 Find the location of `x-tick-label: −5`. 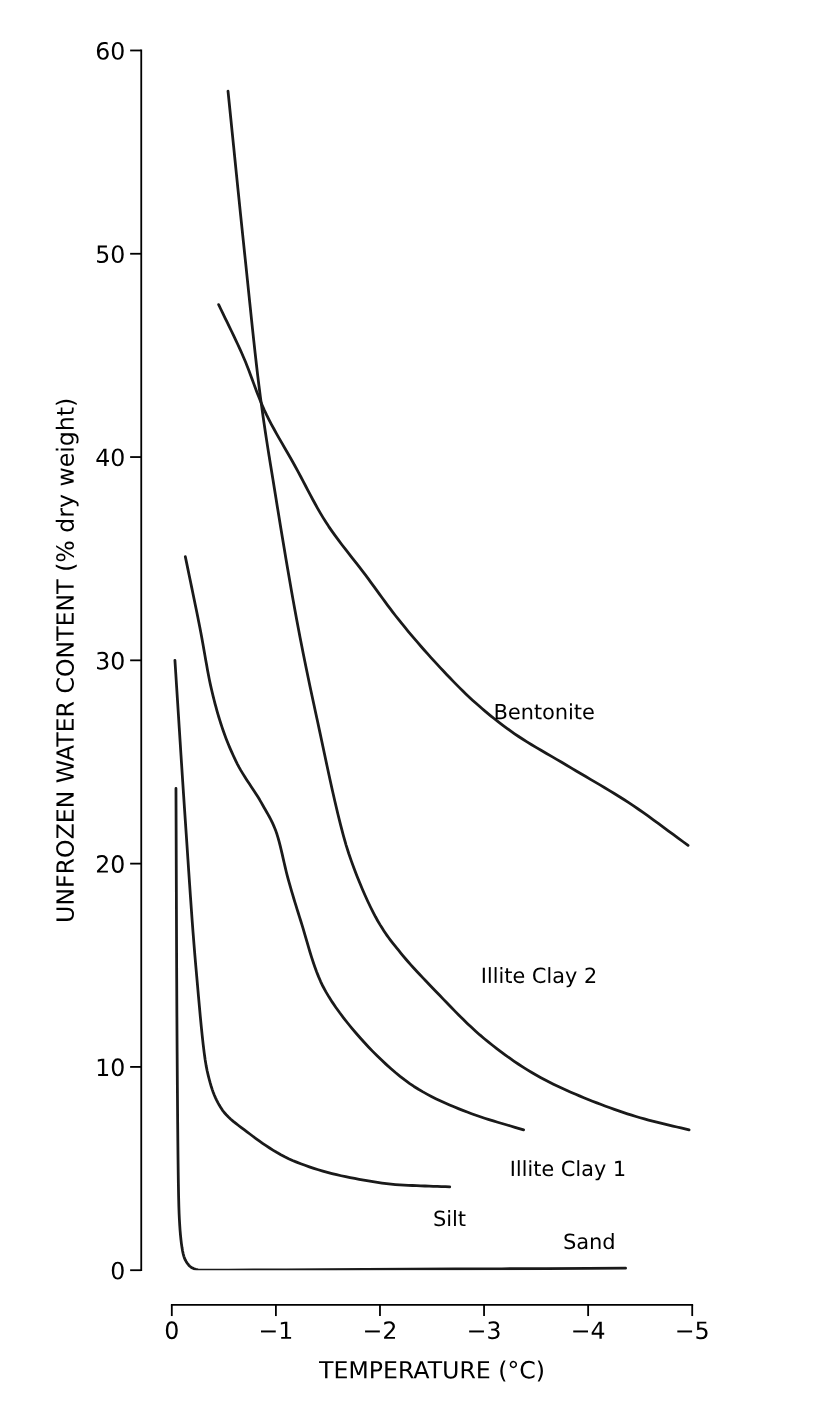

x-tick-label: −5 is located at coordinates (692, 1330).